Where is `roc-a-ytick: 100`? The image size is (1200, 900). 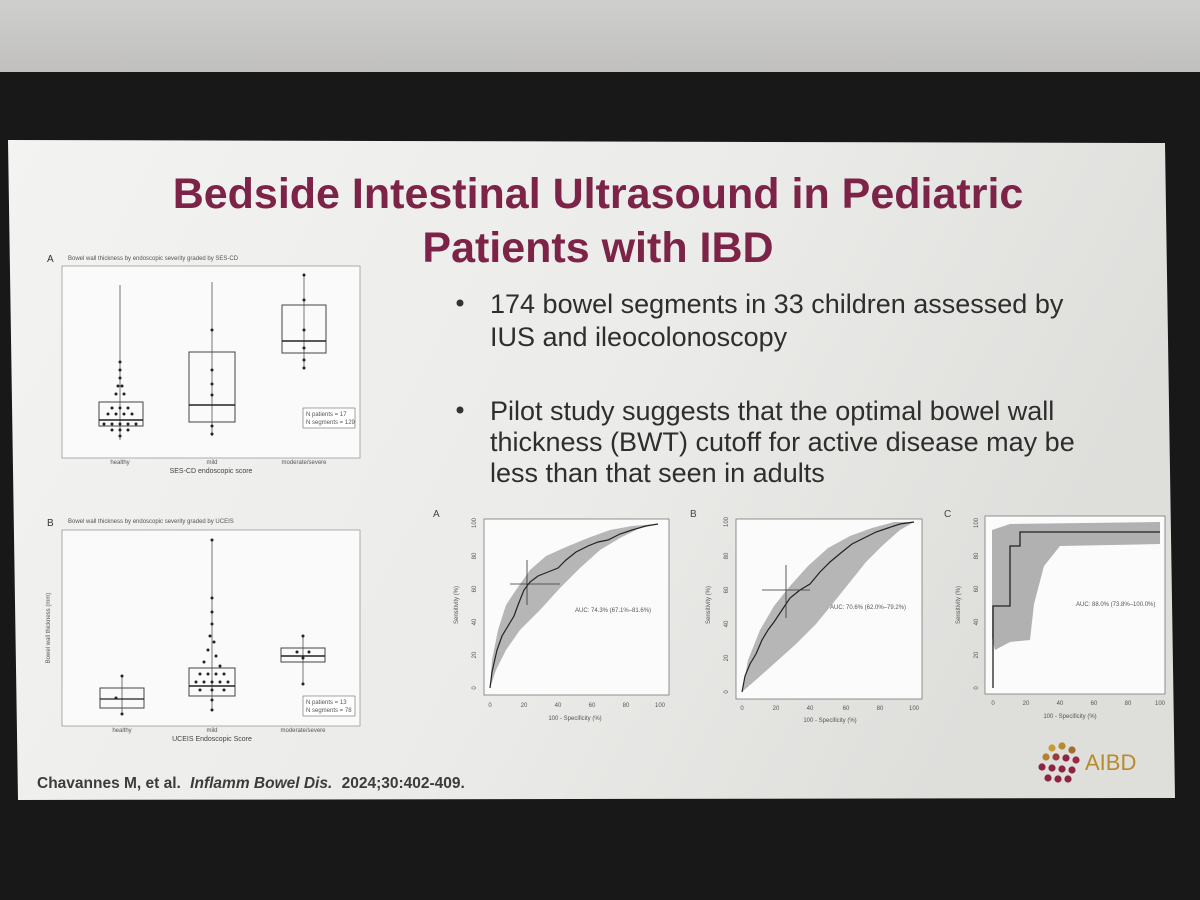
roc-a-ytick: 100 is located at coordinates (475, 522).